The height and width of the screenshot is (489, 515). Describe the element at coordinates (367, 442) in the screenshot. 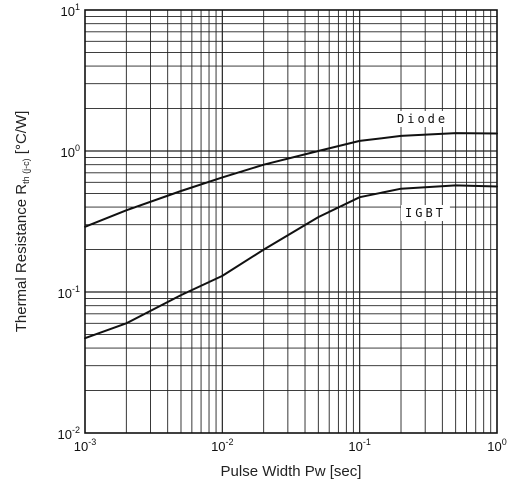

I see `x-tick-exponent: -1` at that location.